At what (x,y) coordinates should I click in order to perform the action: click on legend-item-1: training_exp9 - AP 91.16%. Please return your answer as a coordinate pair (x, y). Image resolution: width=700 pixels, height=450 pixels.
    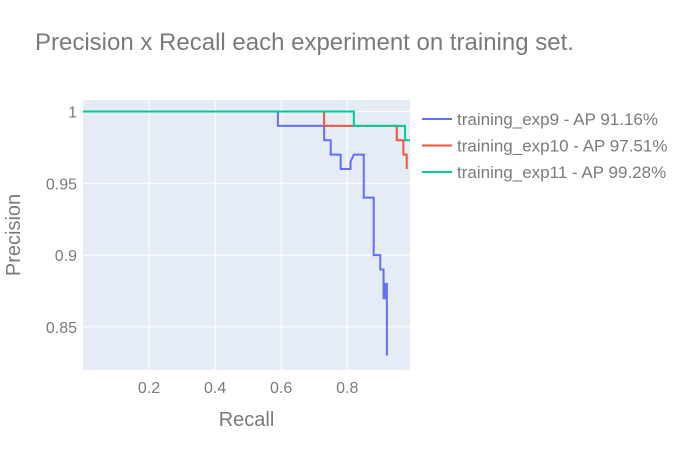
    Looking at the image, I should click on (540, 119).